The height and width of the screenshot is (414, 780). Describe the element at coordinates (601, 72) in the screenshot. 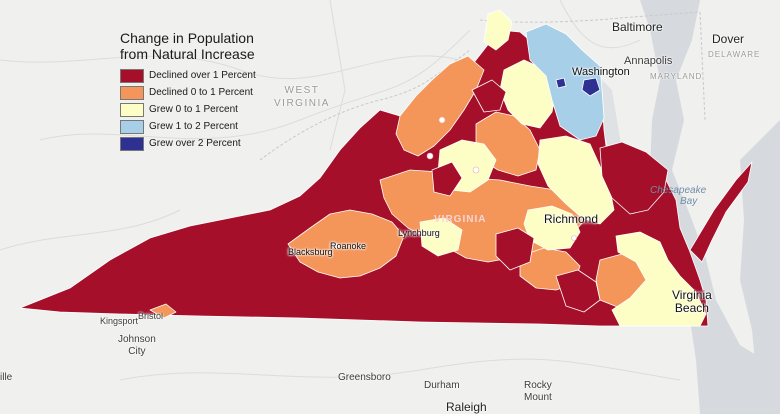

I see `label-washington: Washington` at that location.